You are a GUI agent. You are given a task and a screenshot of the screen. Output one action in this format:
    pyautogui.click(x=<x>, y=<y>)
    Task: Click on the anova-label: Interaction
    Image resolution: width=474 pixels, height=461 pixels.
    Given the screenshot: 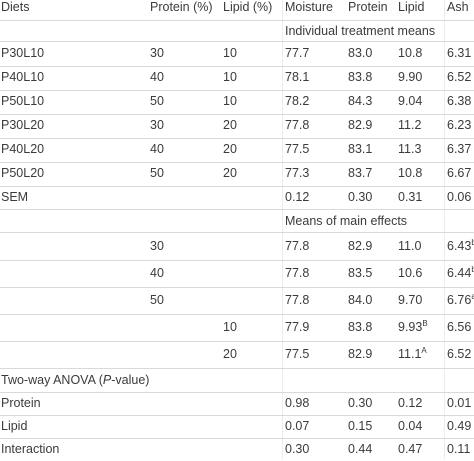 What is the action you would take?
    pyautogui.click(x=30, y=449)
    